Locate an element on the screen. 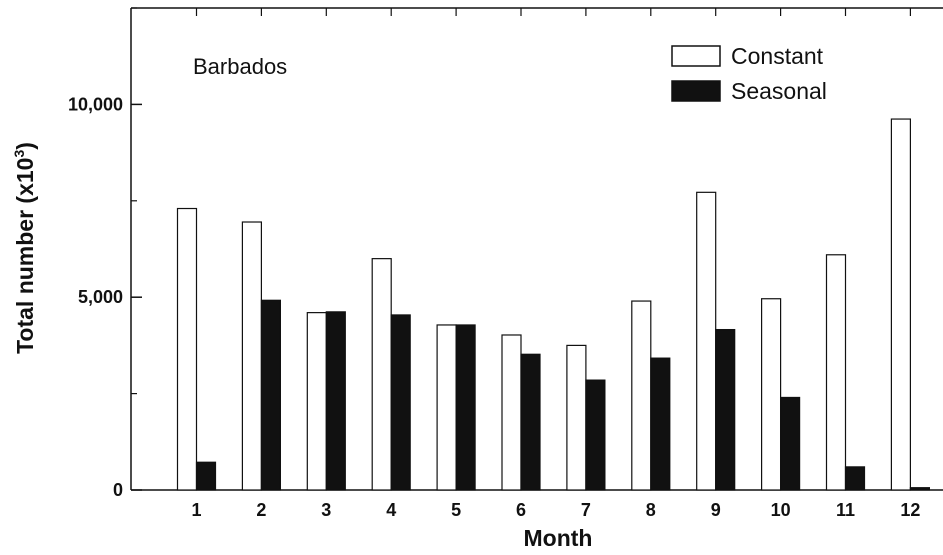 The height and width of the screenshot is (555, 943). x-tick-label: 4 is located at coordinates (391, 510).